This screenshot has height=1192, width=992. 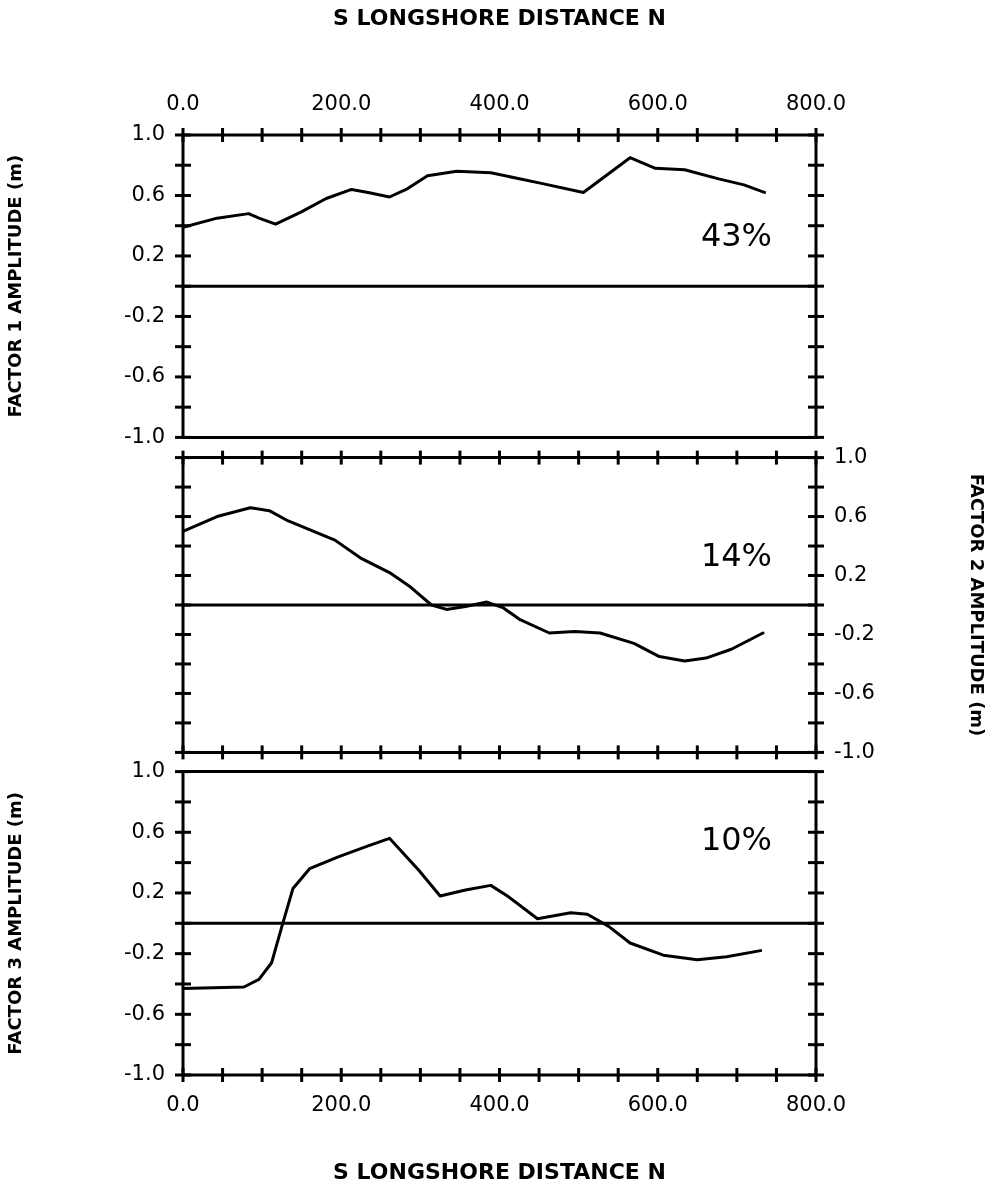 What do you see at coordinates (736, 555) in the screenshot?
I see `annotation: 14%` at bounding box center [736, 555].